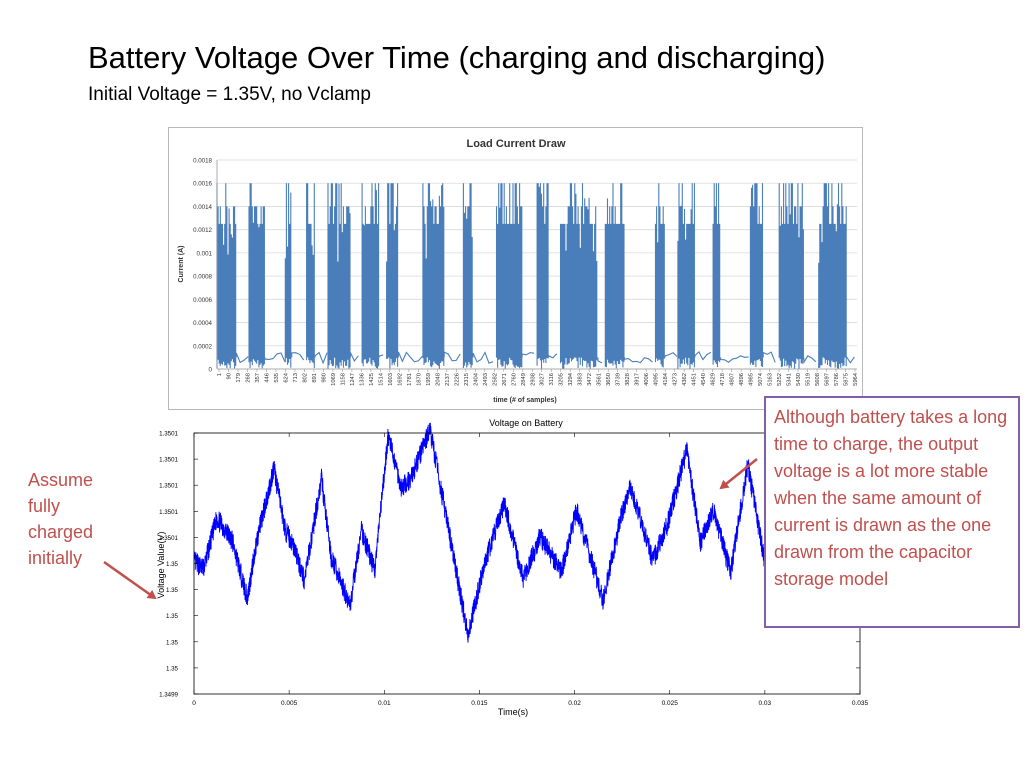 This screenshot has width=1024, height=768. I want to click on slide-subtitle: Initial Voltage = 1.35V, no Vclamp, so click(229, 94).